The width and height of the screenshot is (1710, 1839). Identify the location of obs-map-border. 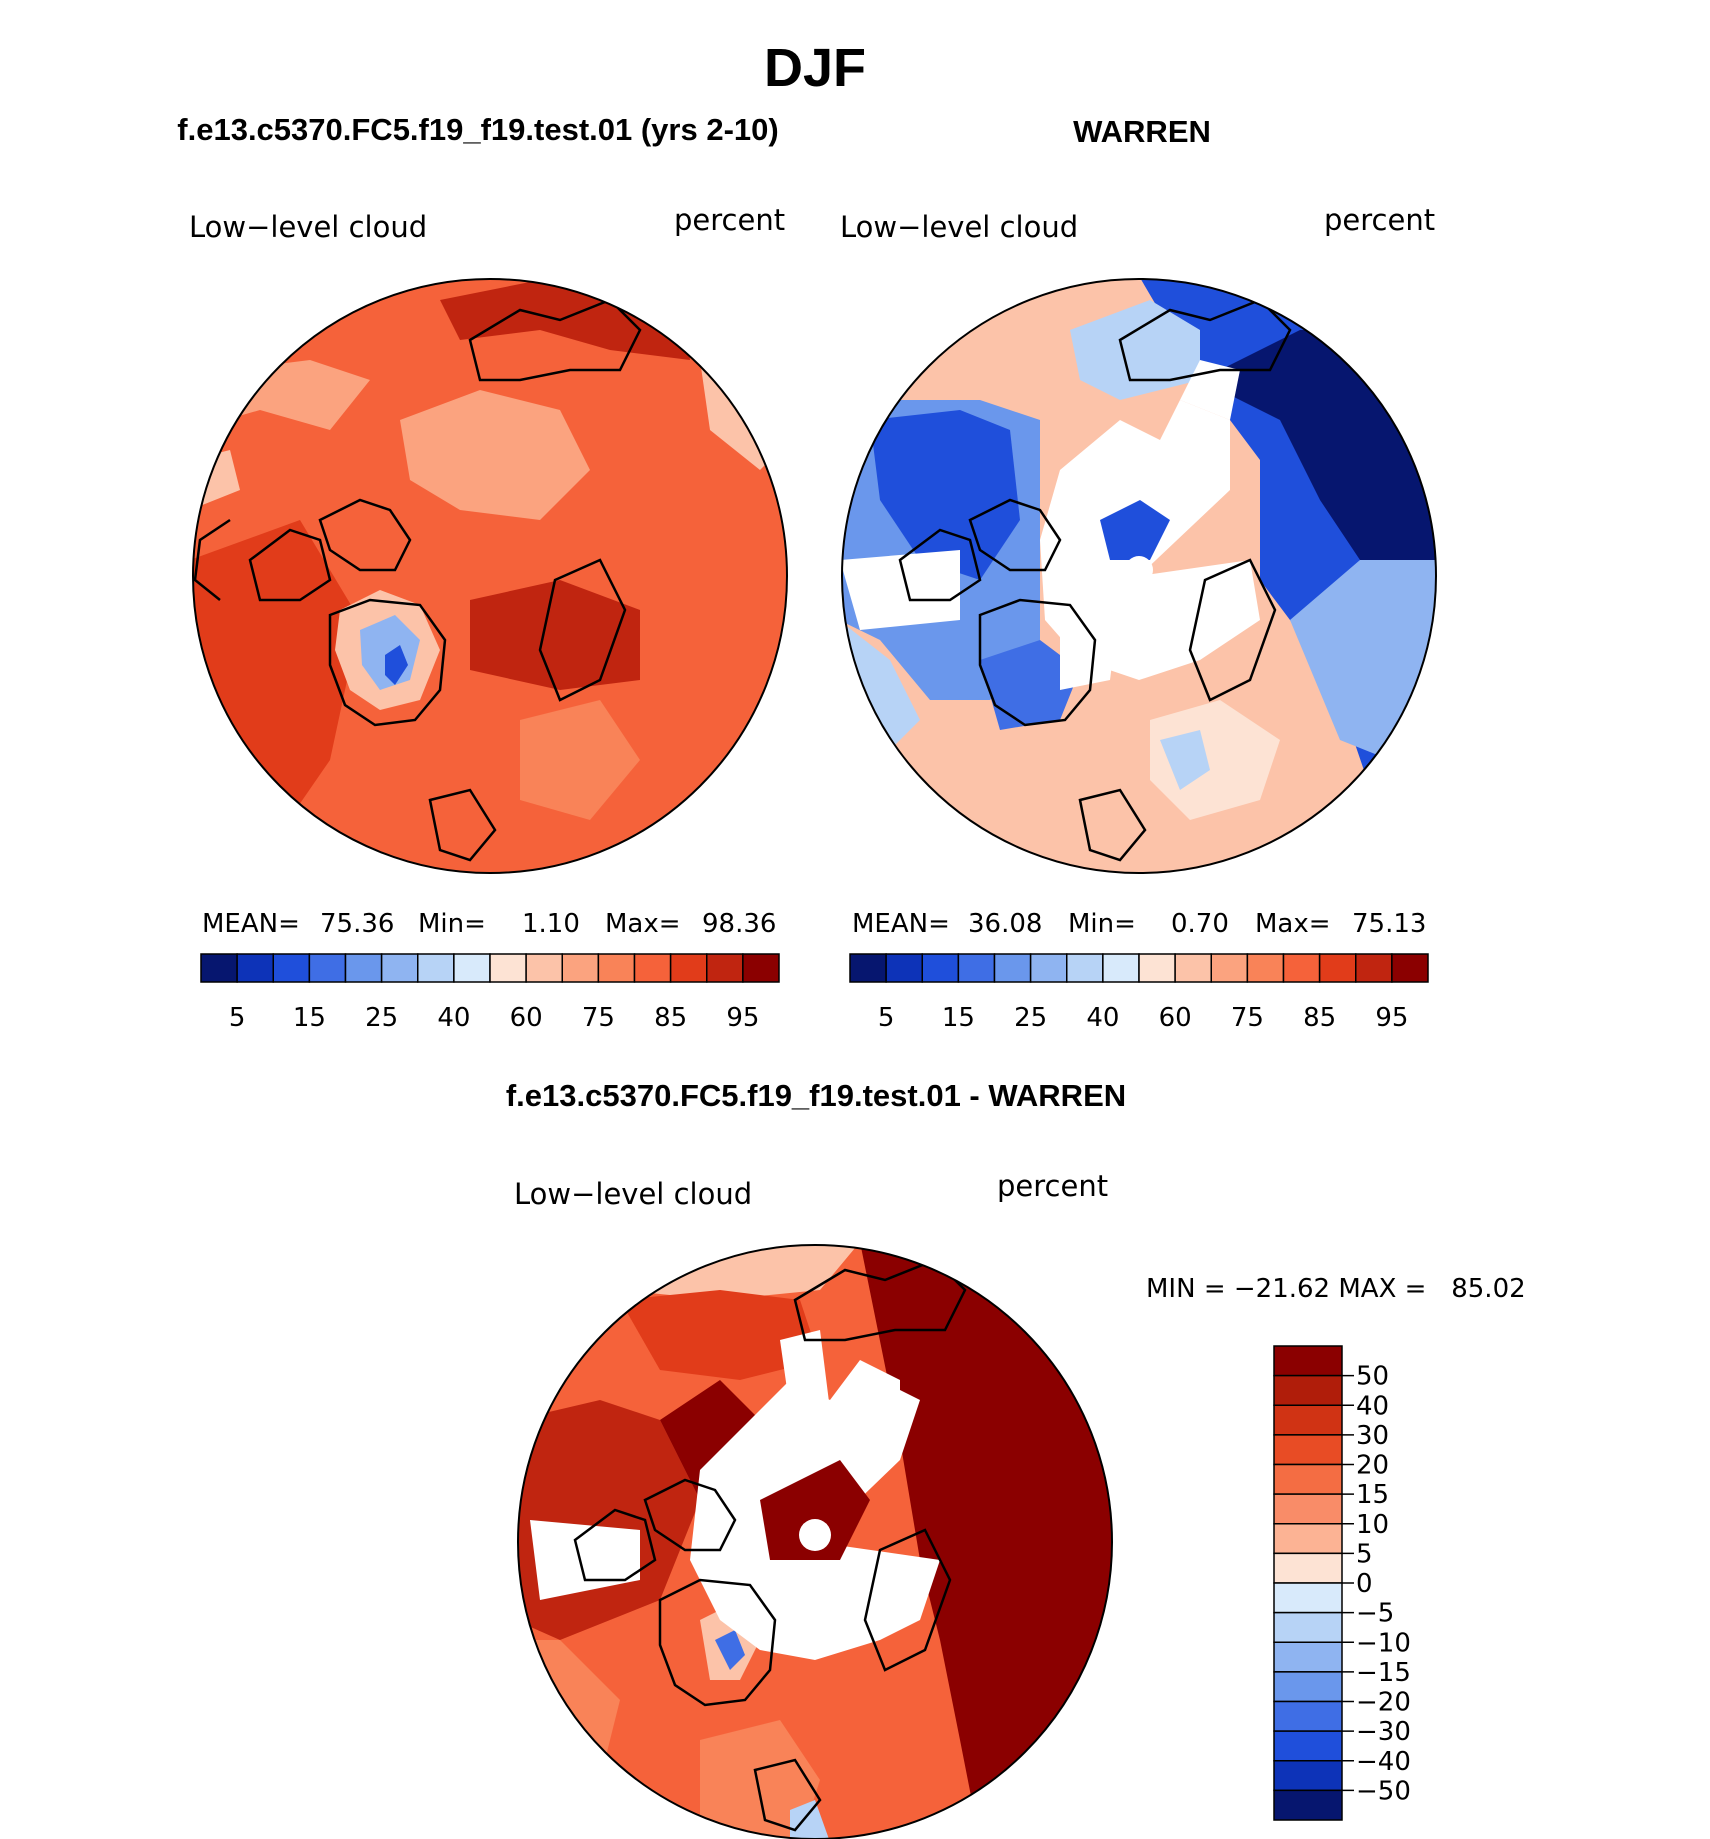
(1139, 576).